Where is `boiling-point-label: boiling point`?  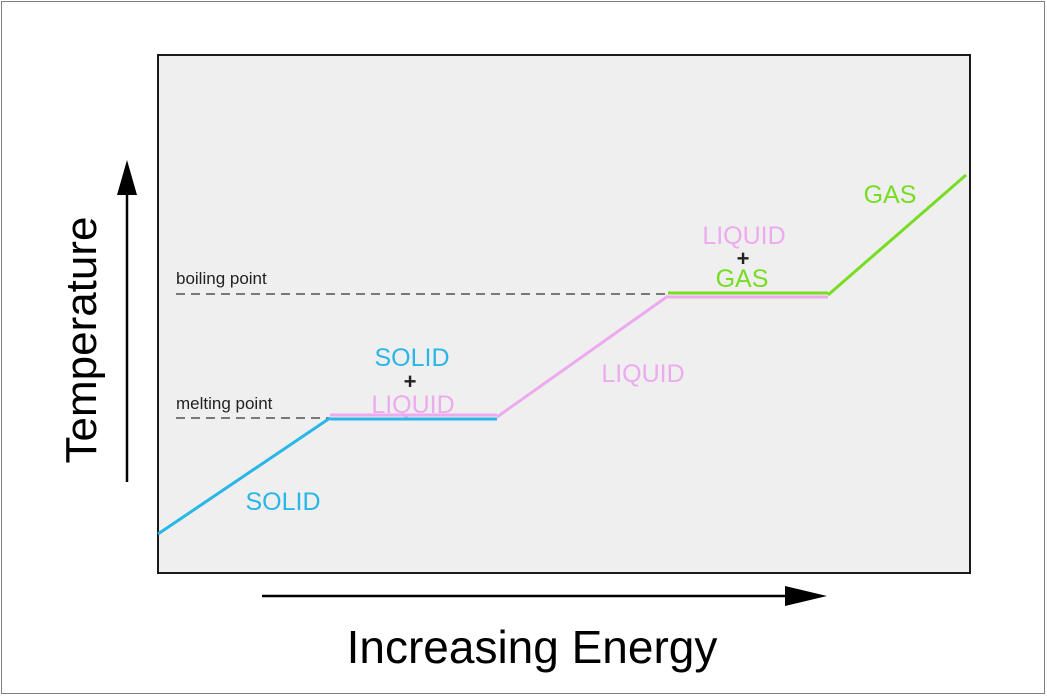
boiling-point-label: boiling point is located at coordinates (221, 278).